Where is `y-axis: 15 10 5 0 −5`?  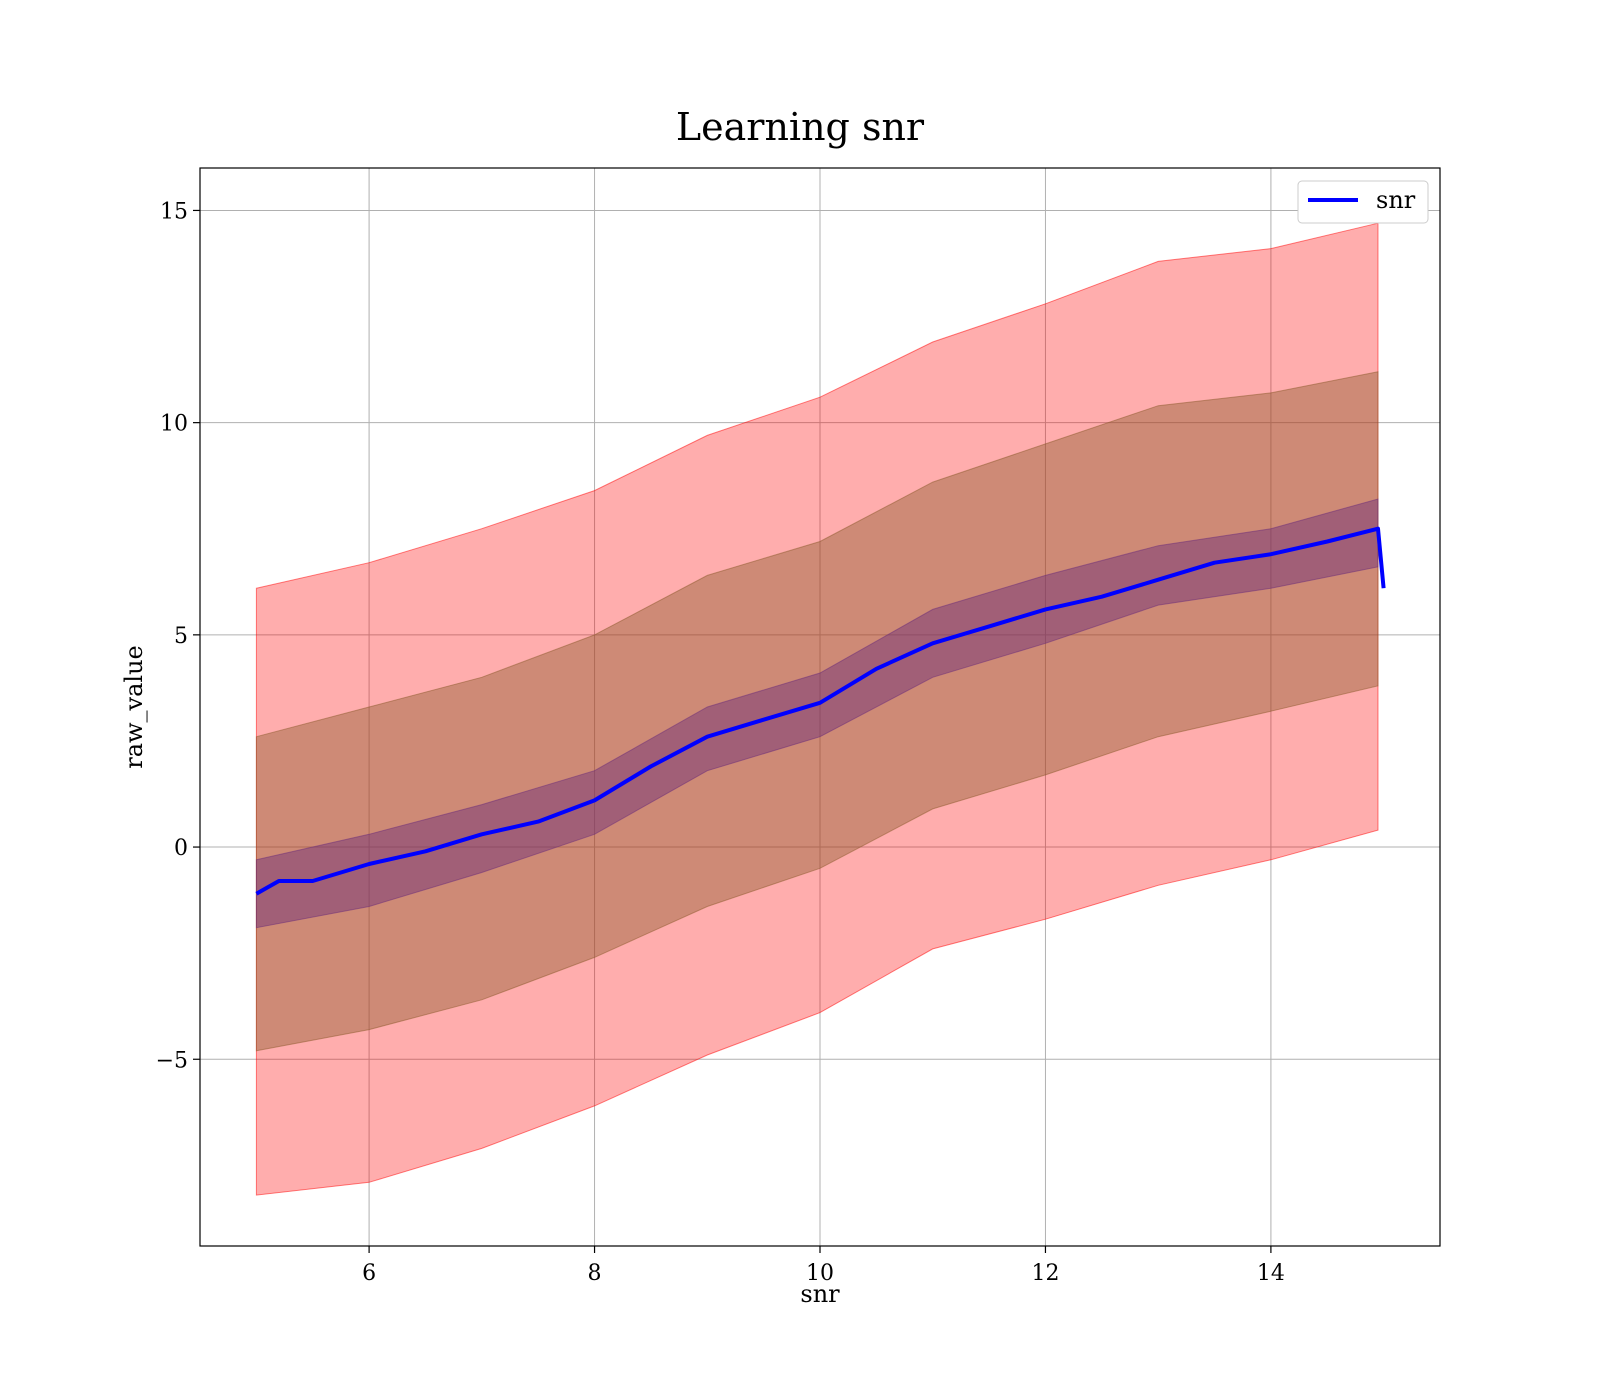 y-axis: 15 10 5 0 −5 is located at coordinates (178, 636).